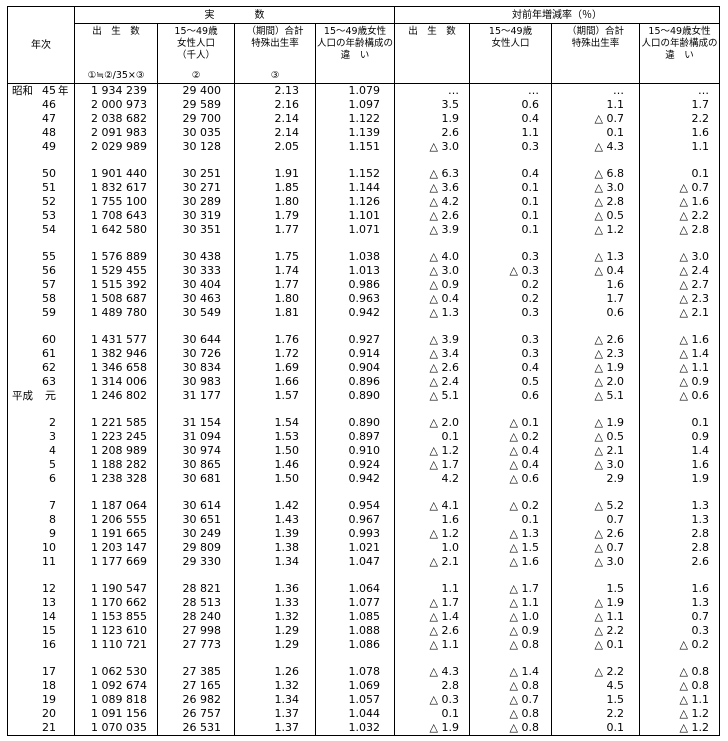  I want to click on tfr-cell: 1.43, so click(275, 520).